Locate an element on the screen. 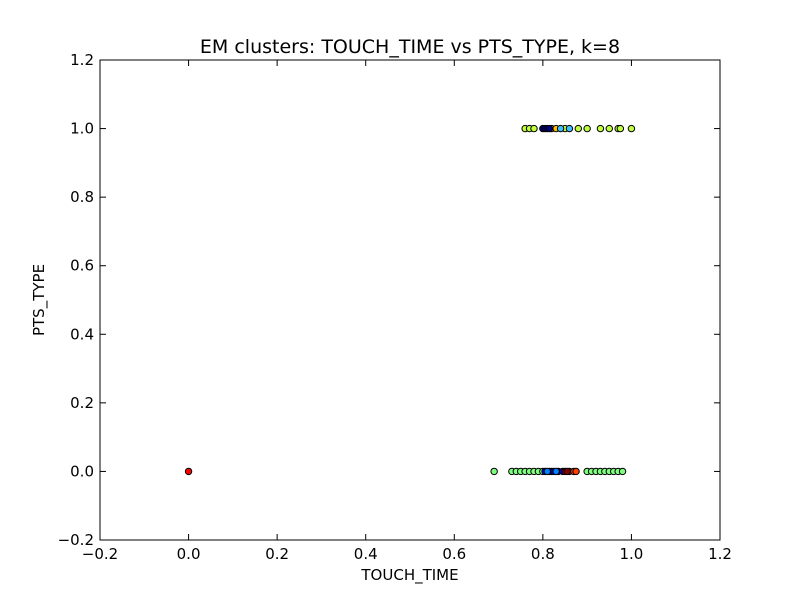 This screenshot has width=800, height=600. x-tick-label: 0.6 is located at coordinates (454, 554).